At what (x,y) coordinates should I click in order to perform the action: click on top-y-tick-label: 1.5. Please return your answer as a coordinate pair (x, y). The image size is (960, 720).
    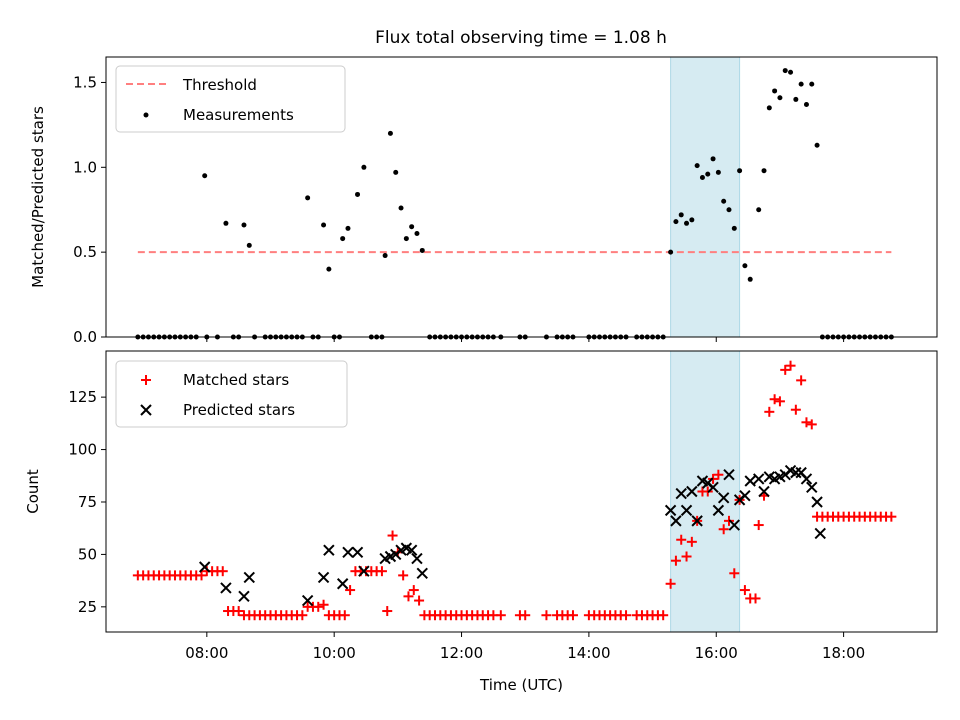
    Looking at the image, I should click on (85, 82).